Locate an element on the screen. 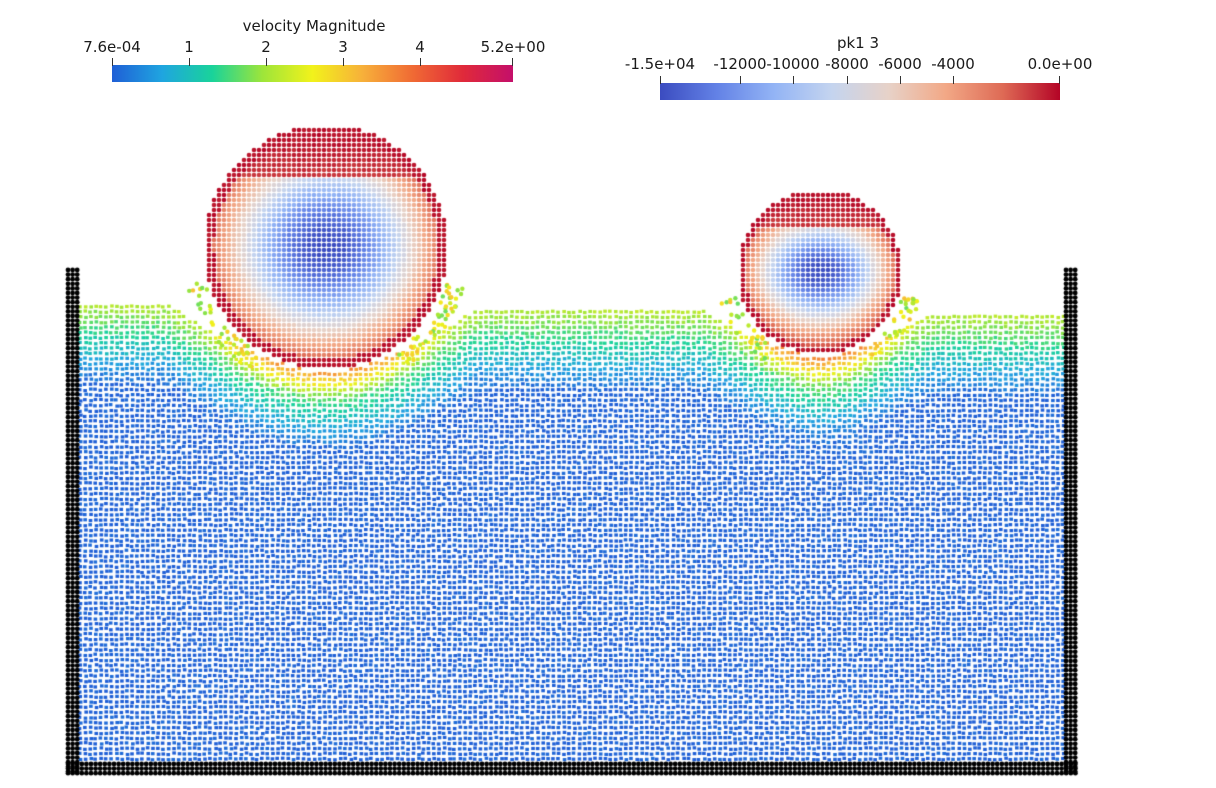 The image size is (1216, 788). pressure-tick-label: -6000 is located at coordinates (900, 64).